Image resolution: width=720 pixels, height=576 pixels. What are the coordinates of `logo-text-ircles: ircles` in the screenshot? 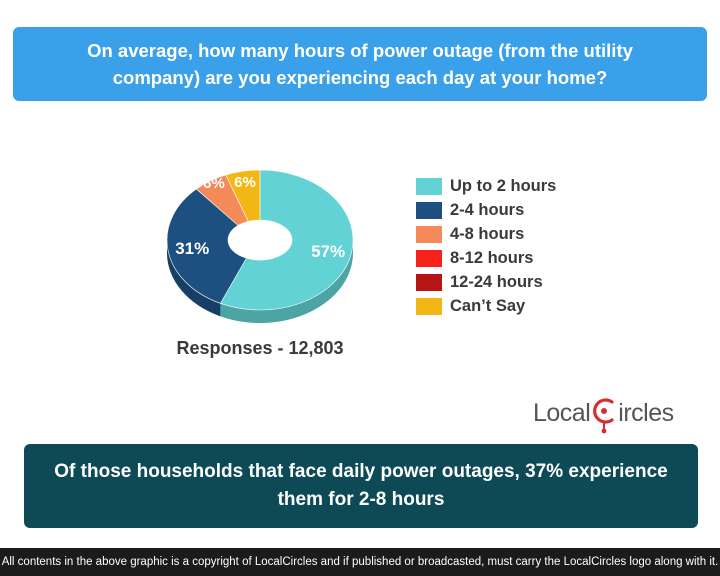 It's located at (646, 412).